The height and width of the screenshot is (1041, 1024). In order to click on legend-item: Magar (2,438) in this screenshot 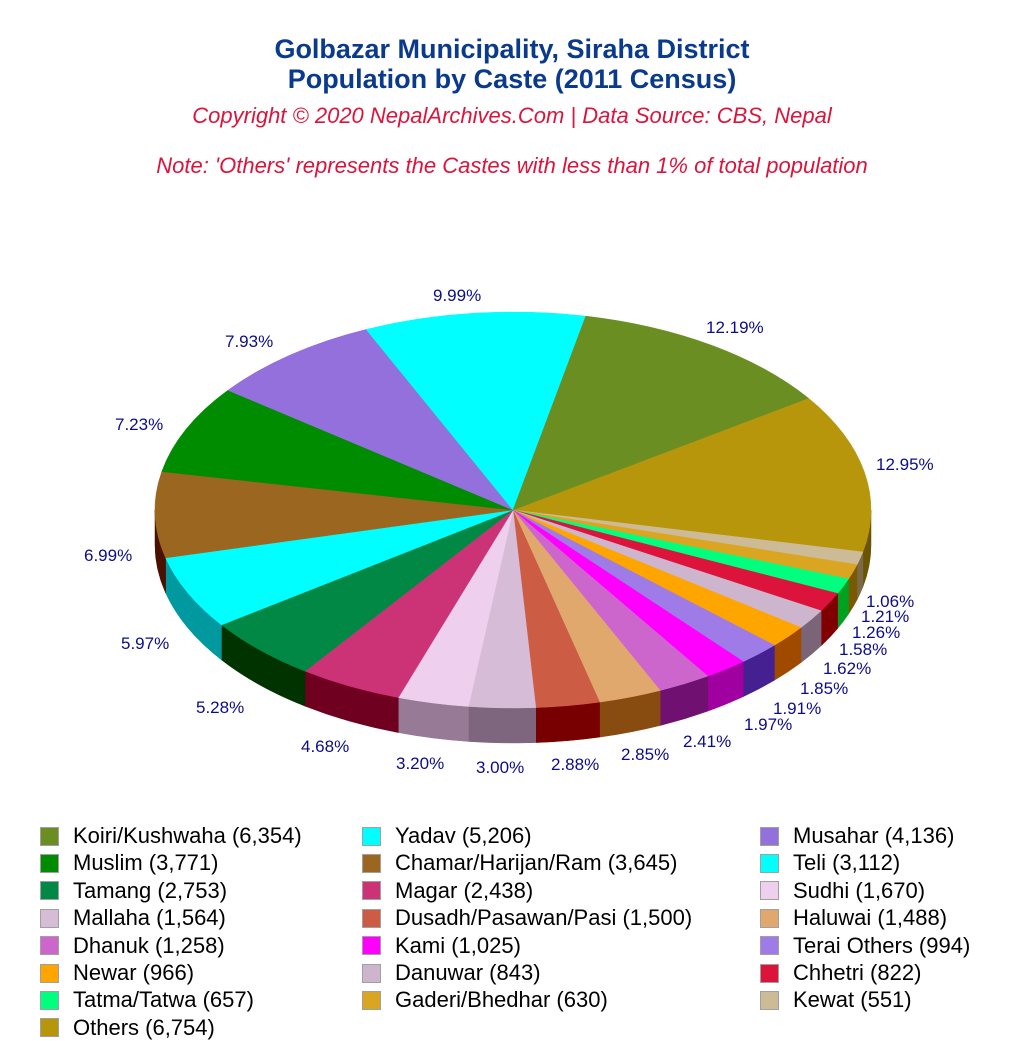, I will do `click(447, 890)`.